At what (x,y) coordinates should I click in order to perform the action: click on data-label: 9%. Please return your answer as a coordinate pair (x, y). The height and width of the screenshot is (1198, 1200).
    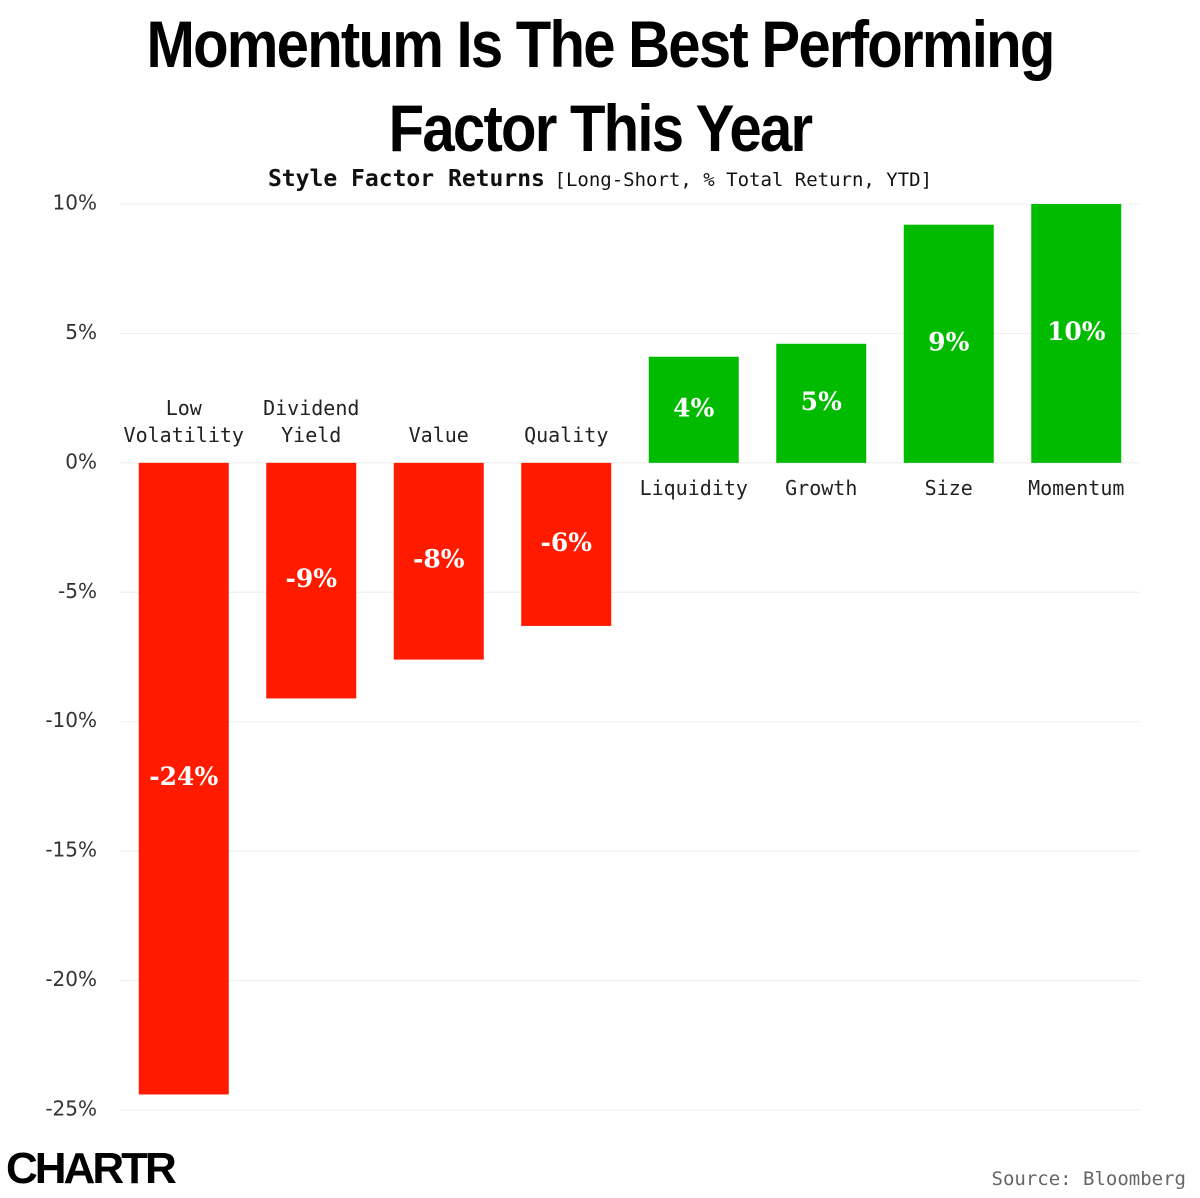
    Looking at the image, I should click on (948, 341).